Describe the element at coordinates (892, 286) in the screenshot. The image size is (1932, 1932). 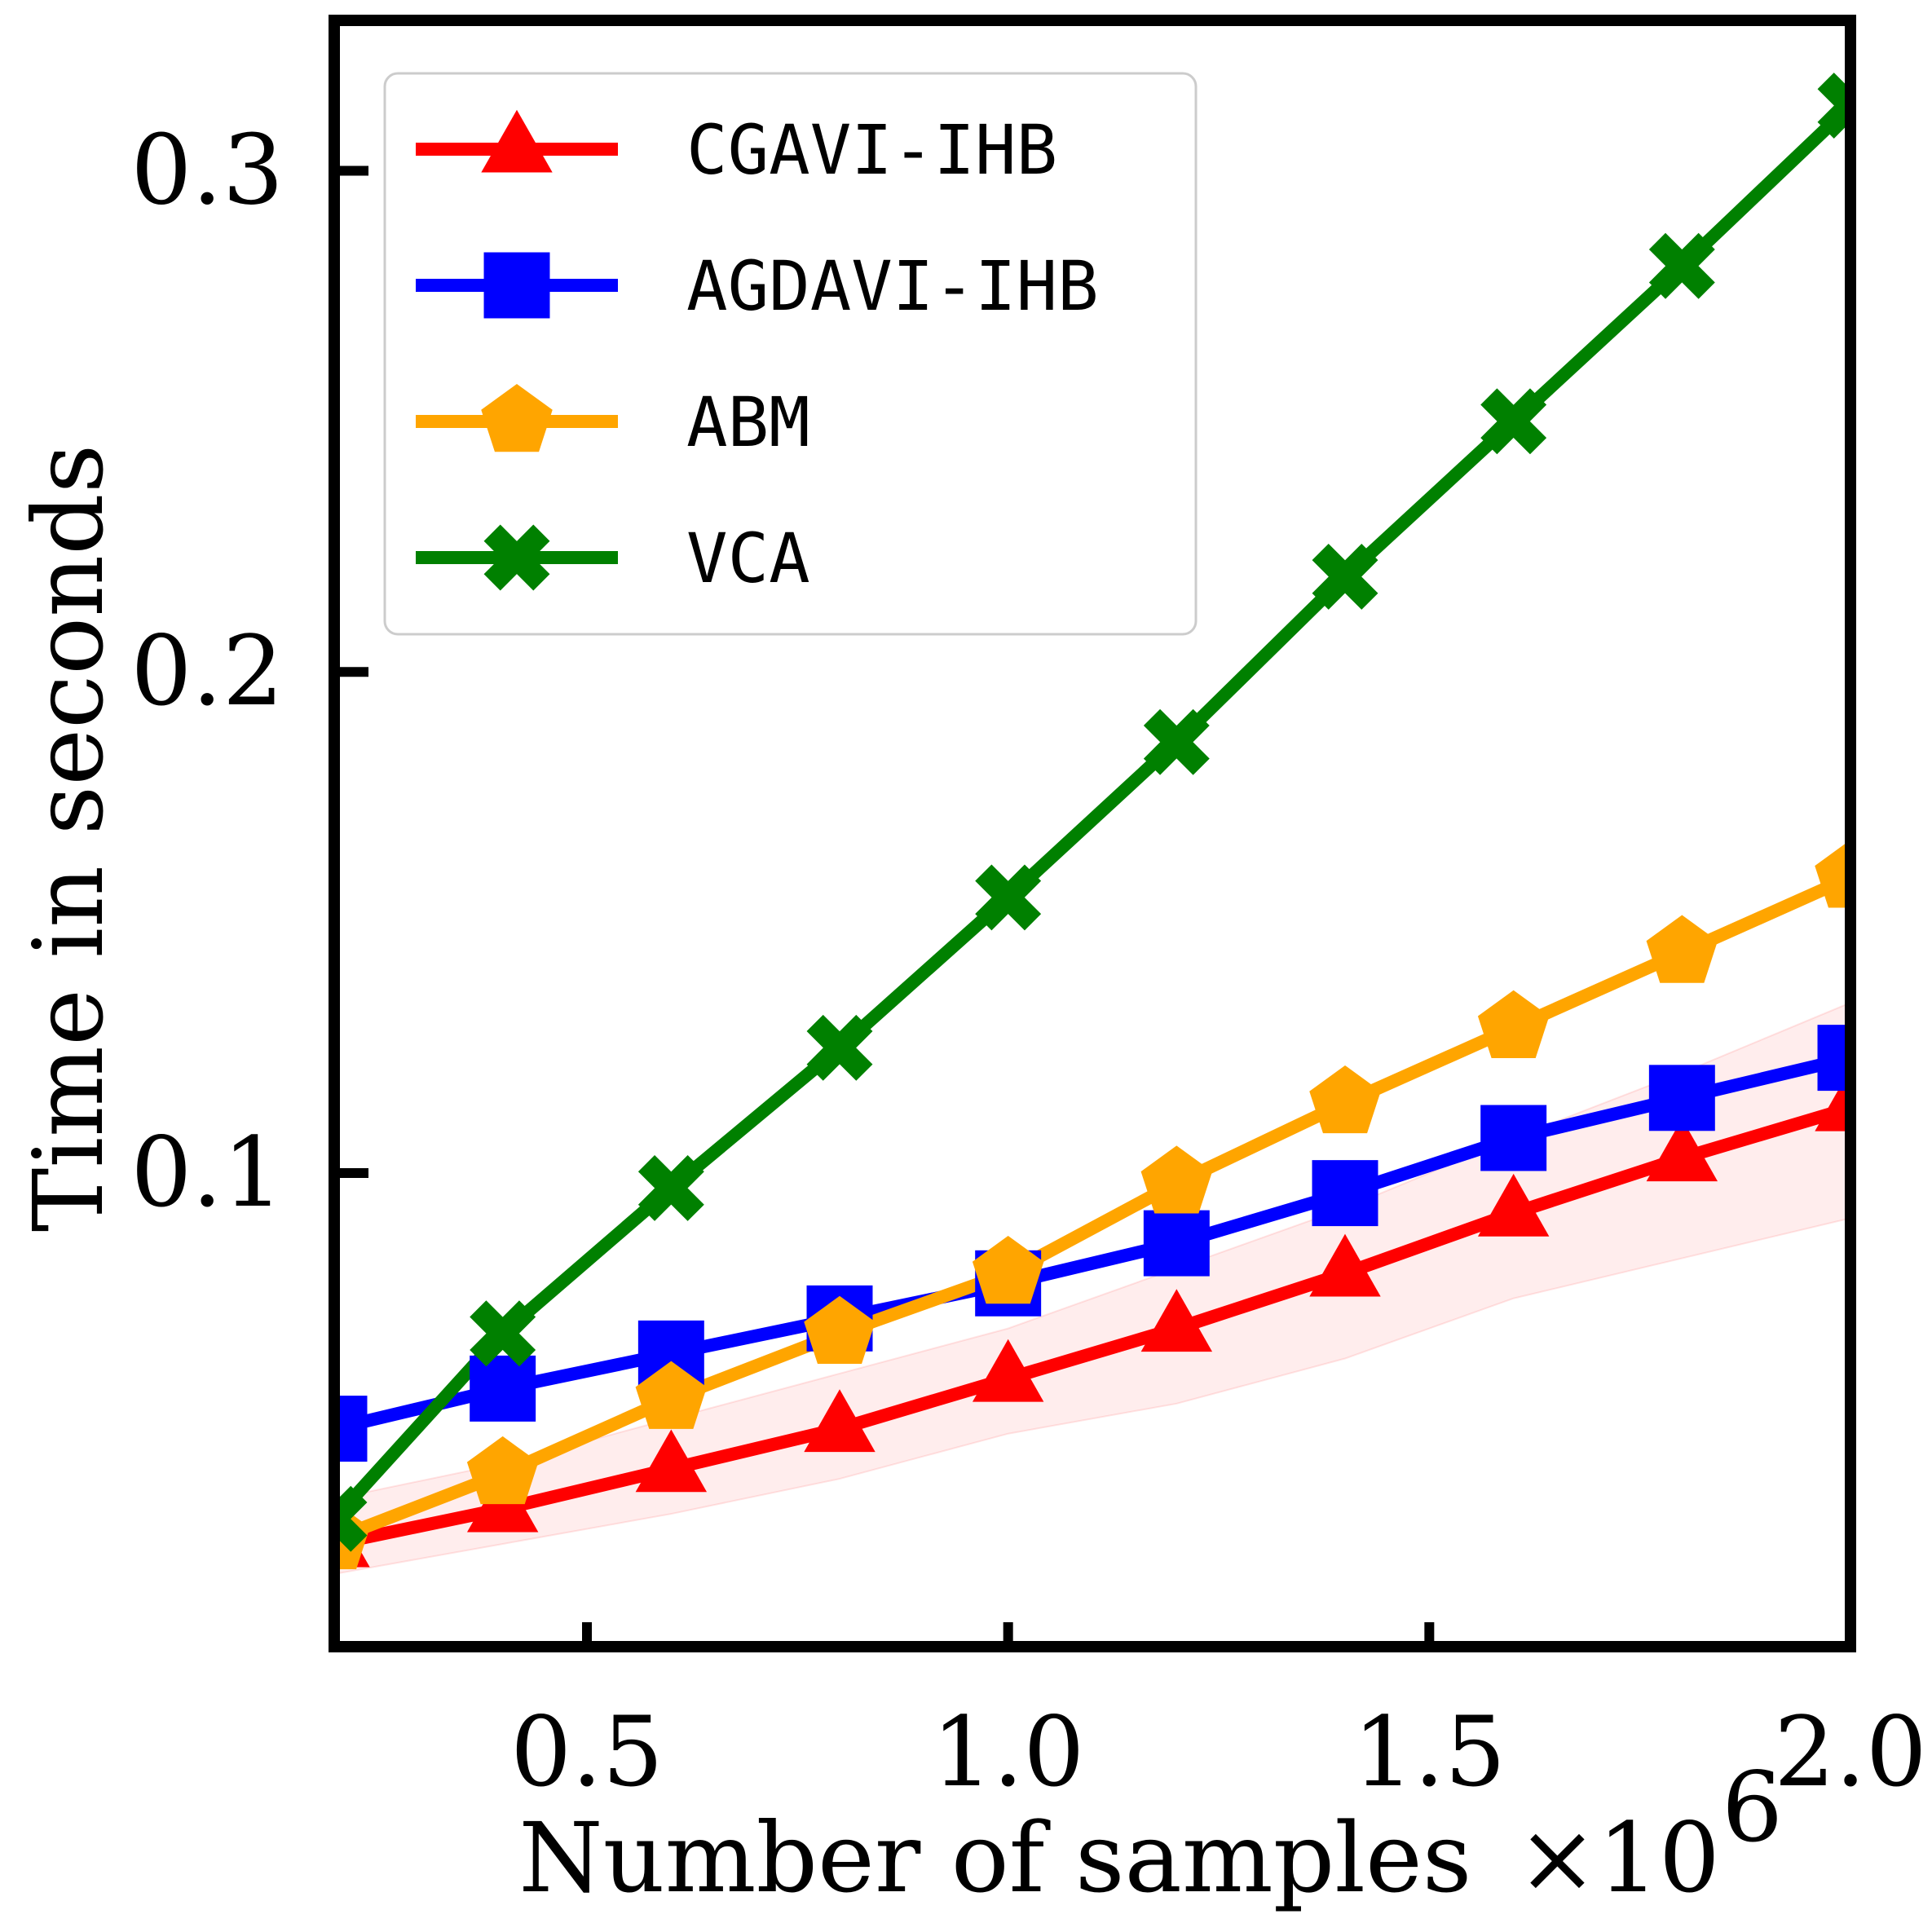
I see `legend-label: AGDAVI-IHB` at that location.